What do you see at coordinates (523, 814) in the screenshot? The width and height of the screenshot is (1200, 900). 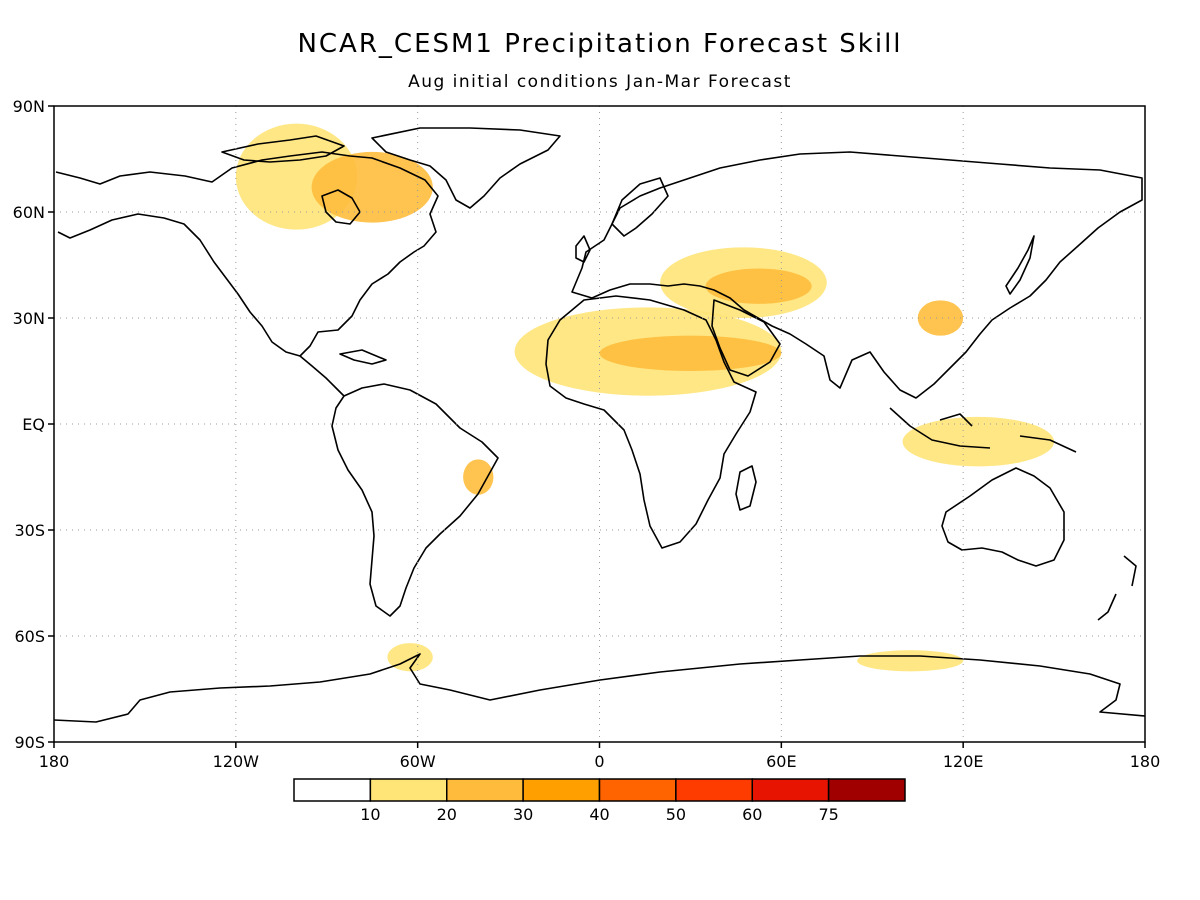 I see `colorbar-label: 30` at bounding box center [523, 814].